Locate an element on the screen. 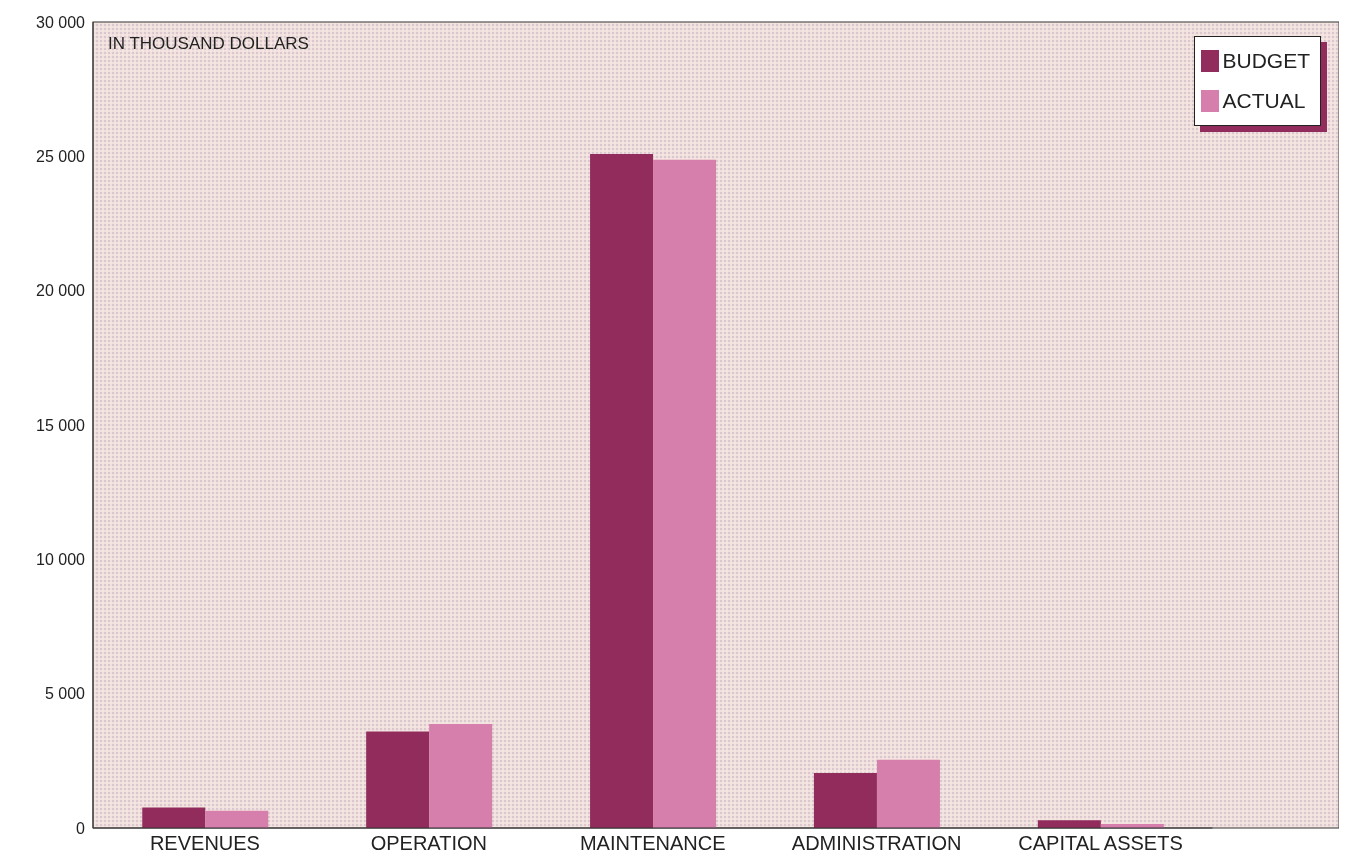 The height and width of the screenshot is (867, 1347). legend-label: BUDGET is located at coordinates (1266, 61).